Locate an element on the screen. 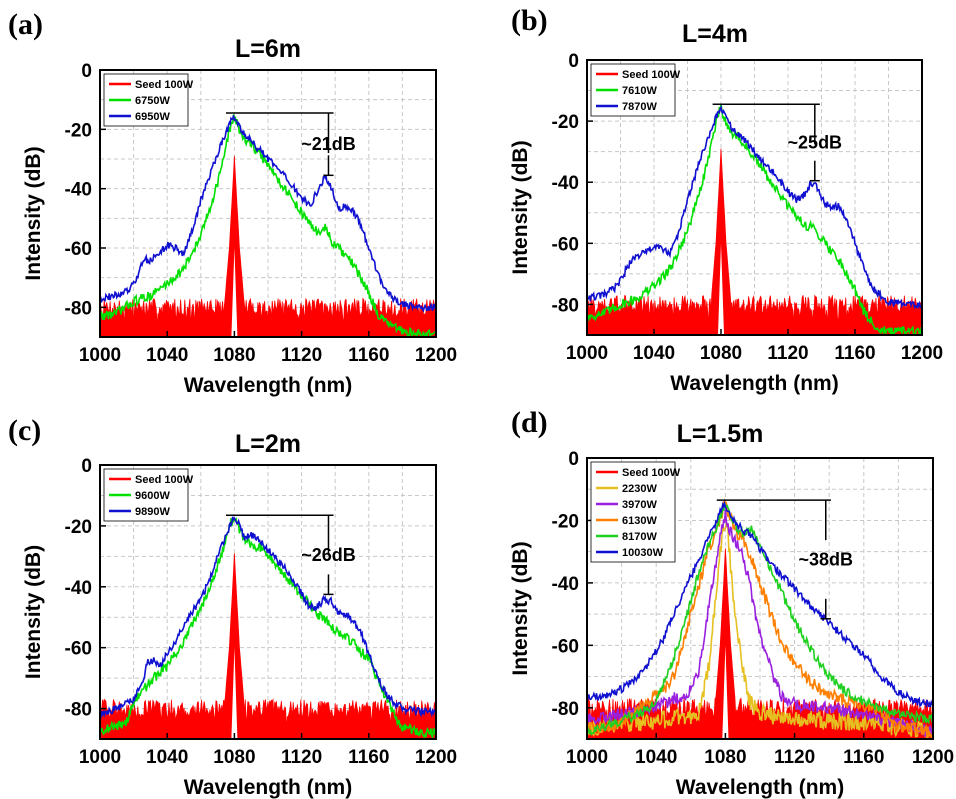 This screenshot has height=799, width=956. panel-label: (c) is located at coordinates (24, 430).